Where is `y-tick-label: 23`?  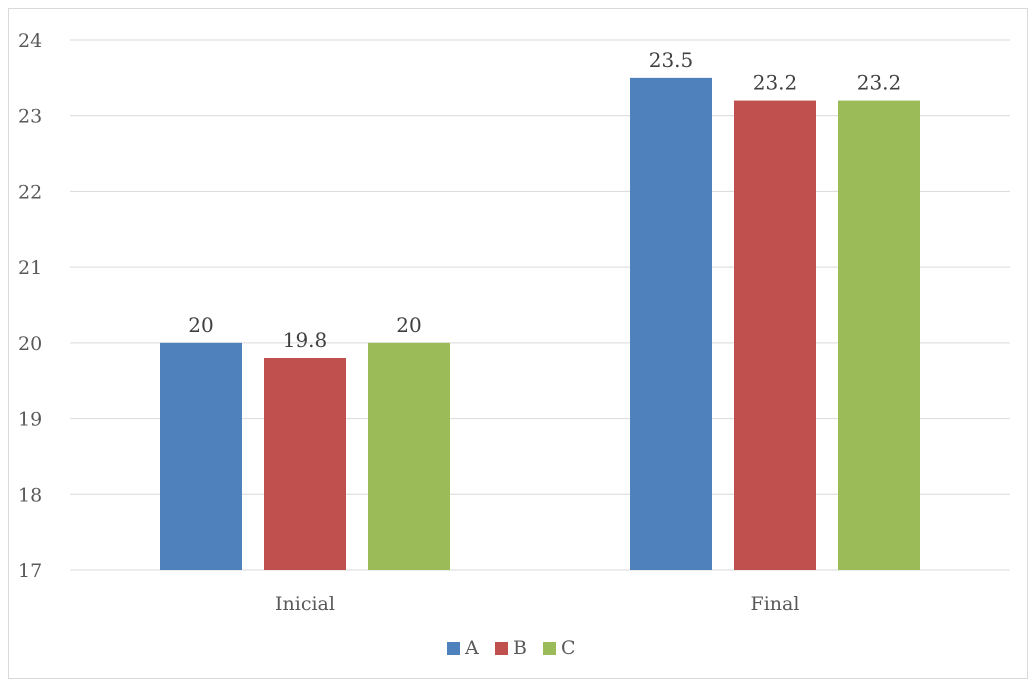
y-tick-label: 23 is located at coordinates (30, 117).